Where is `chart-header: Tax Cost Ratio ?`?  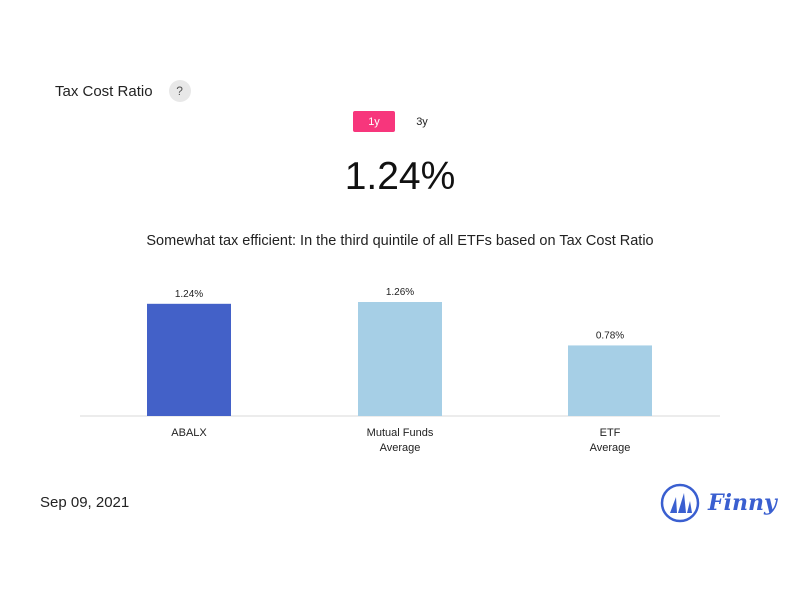 chart-header: Tax Cost Ratio ? is located at coordinates (123, 91).